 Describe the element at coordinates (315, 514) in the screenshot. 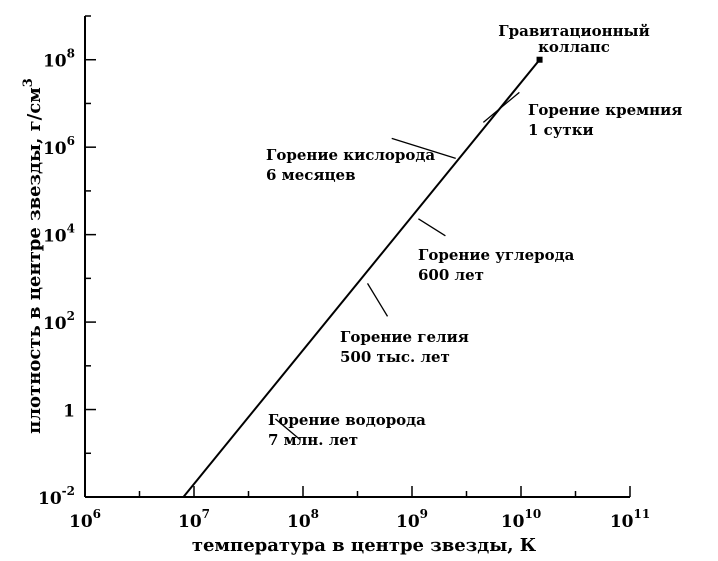

I see `x-tick-label-exp: 8` at that location.